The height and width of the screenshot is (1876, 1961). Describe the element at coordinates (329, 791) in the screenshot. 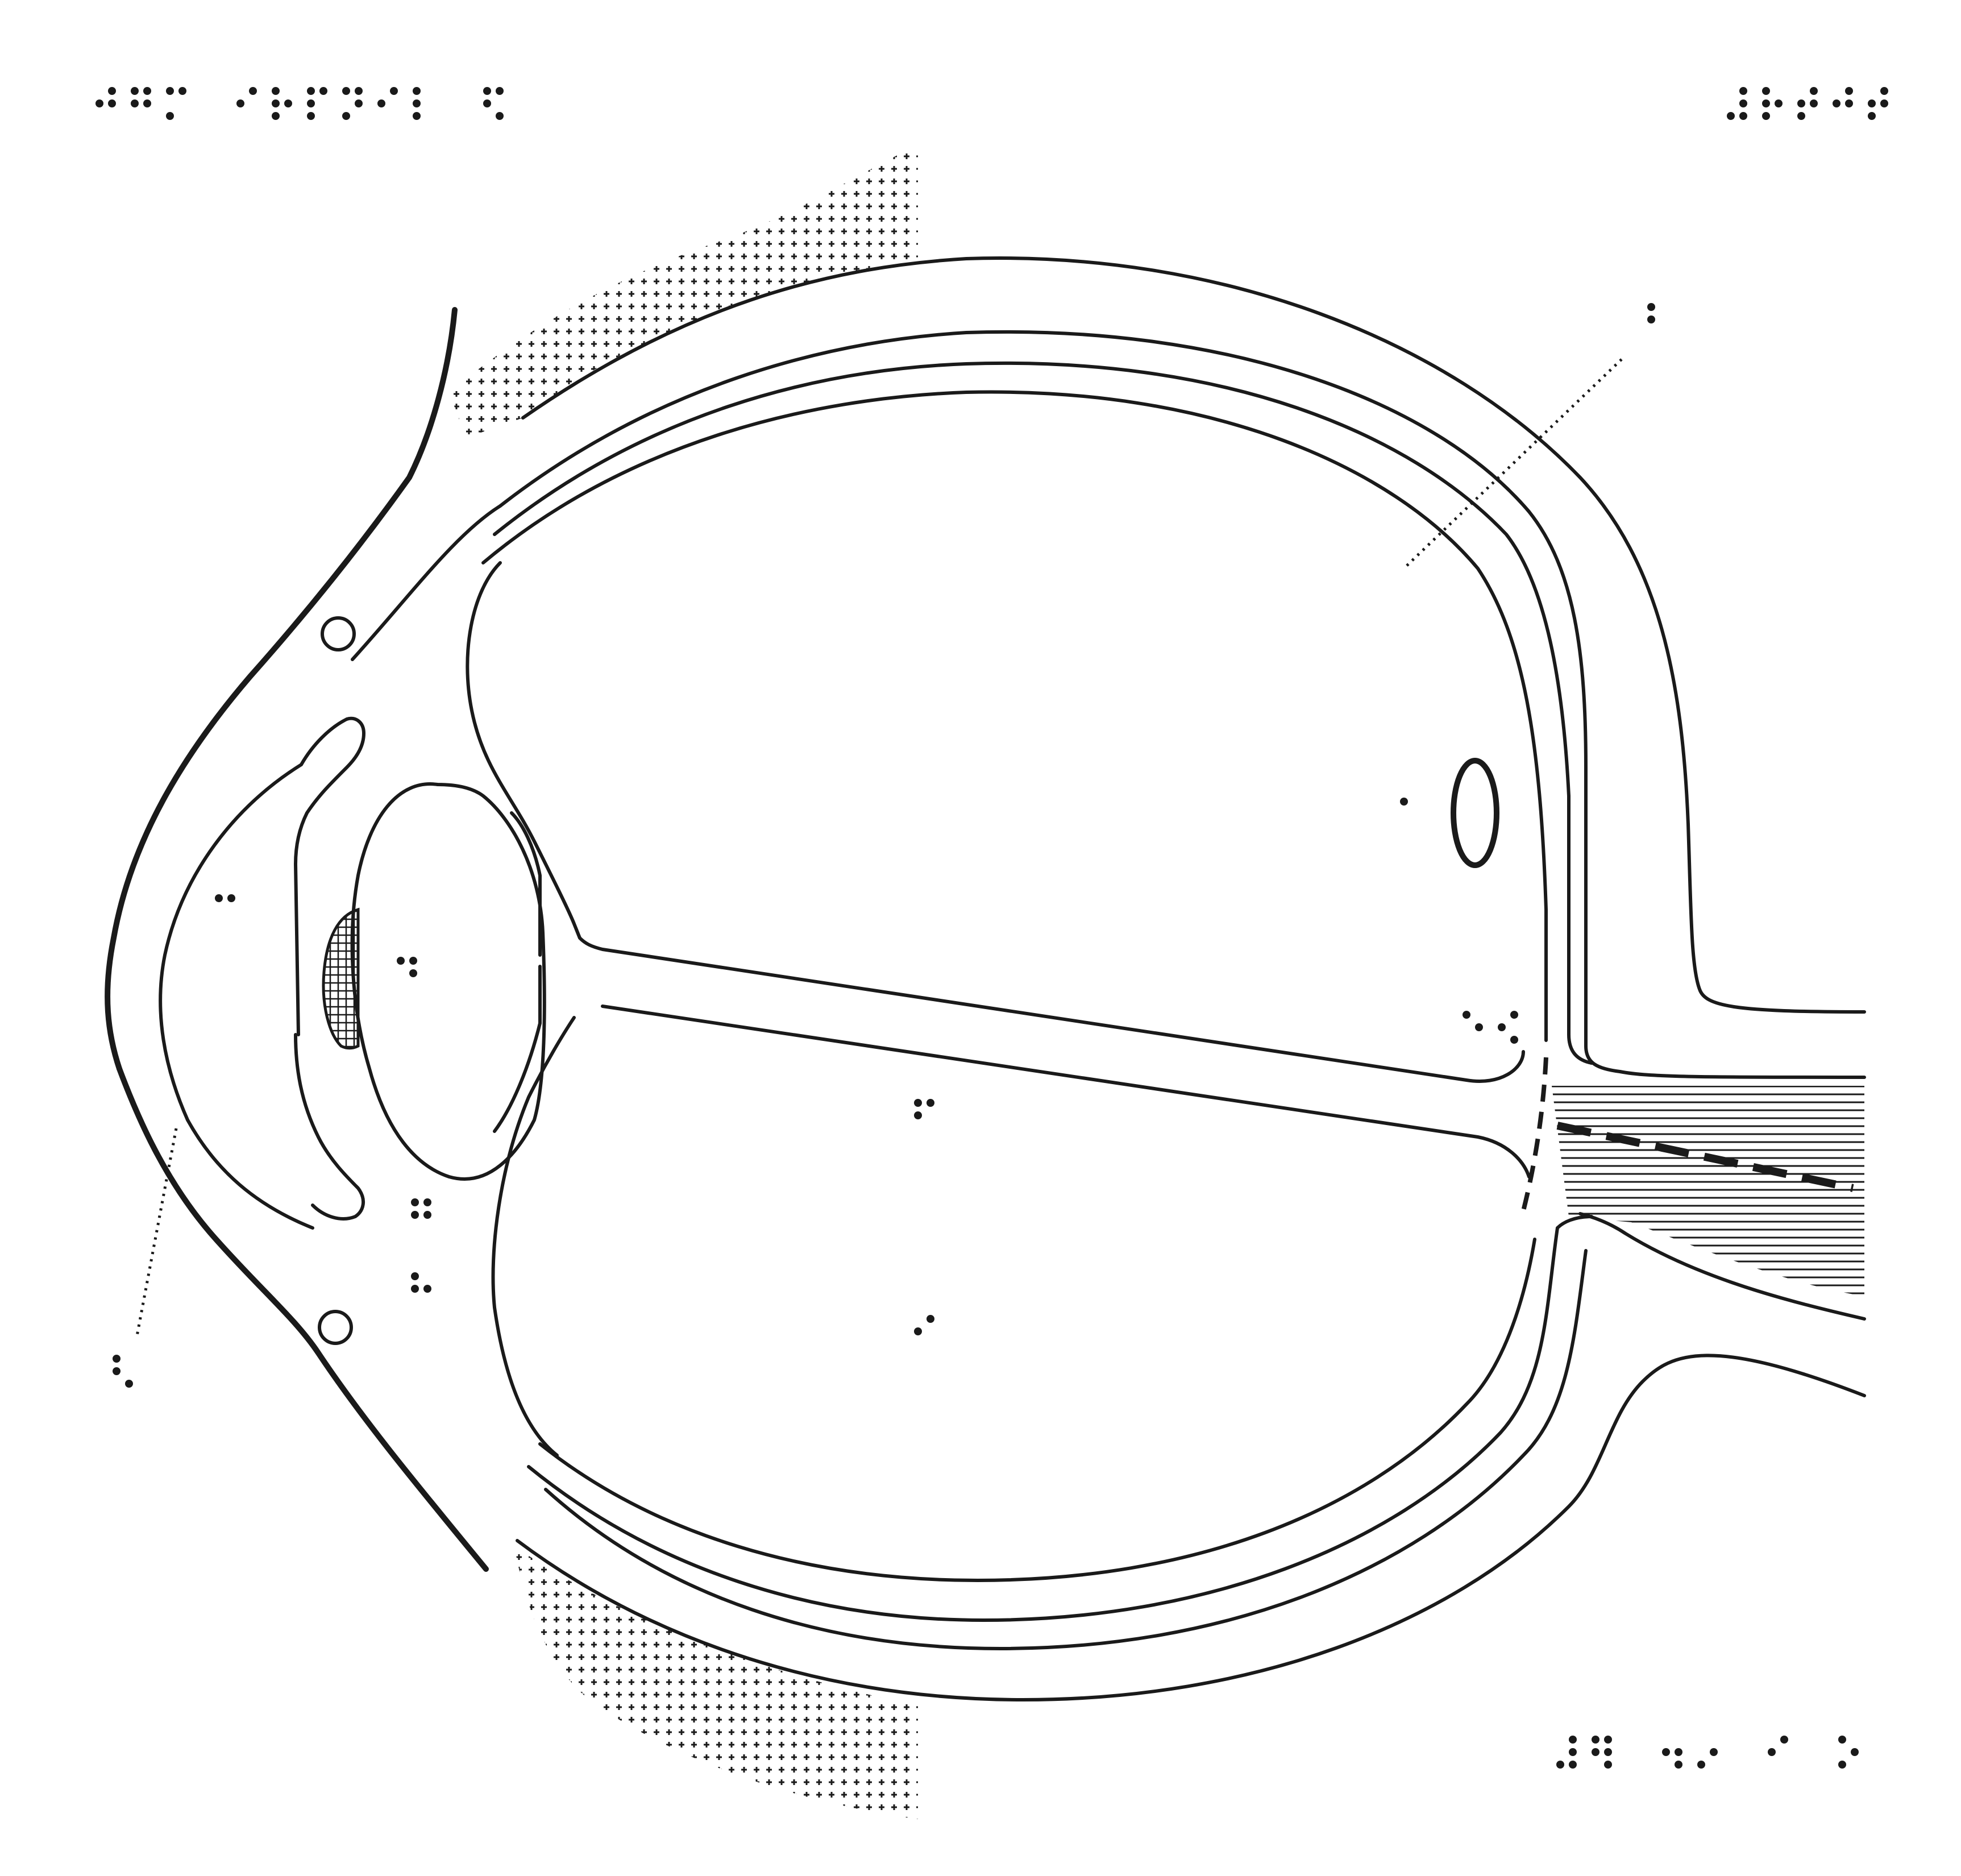

I see `iris-top` at that location.